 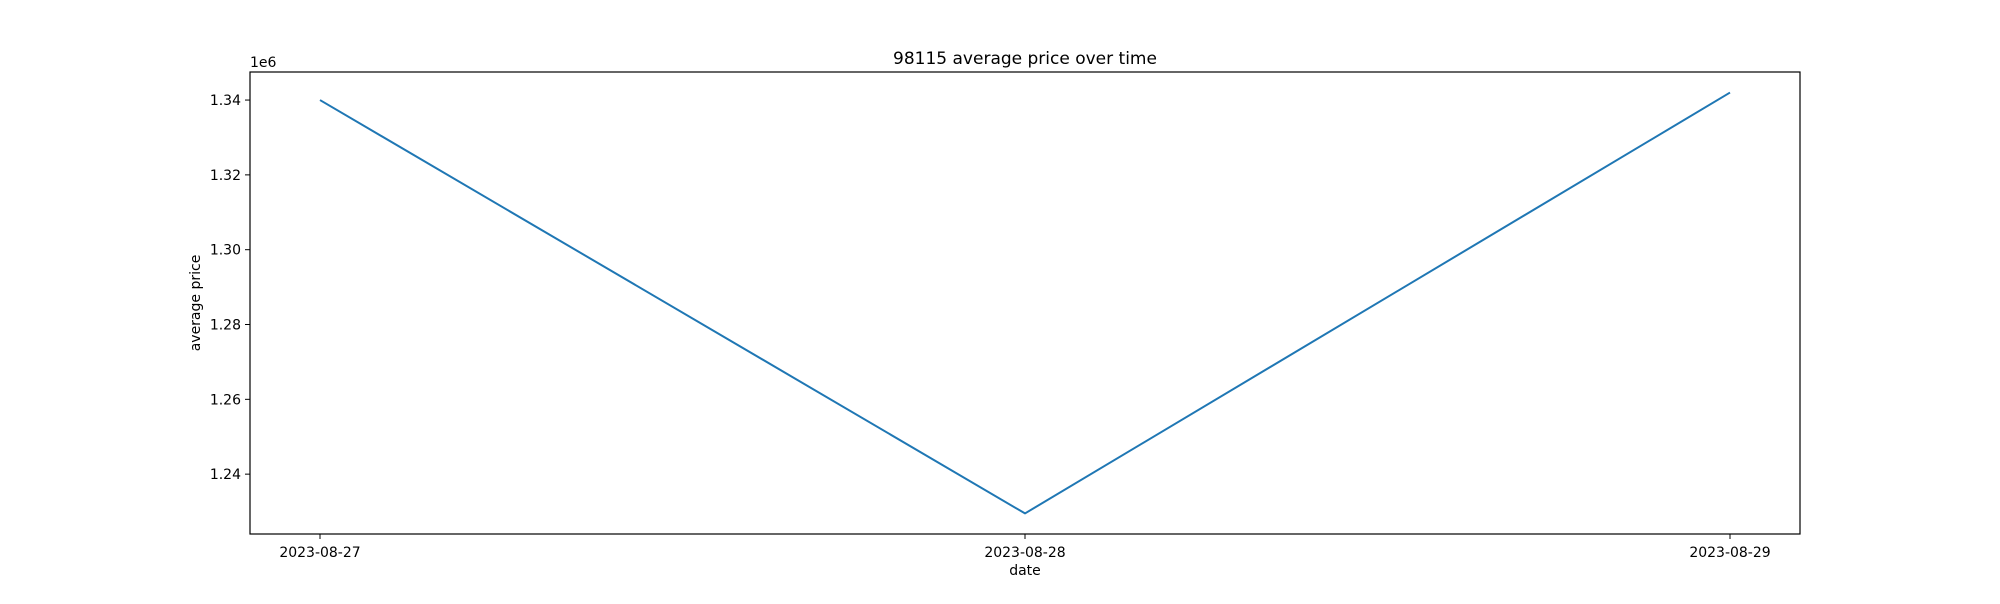 I want to click on y-tick-label: 1.32, so click(x=225, y=176).